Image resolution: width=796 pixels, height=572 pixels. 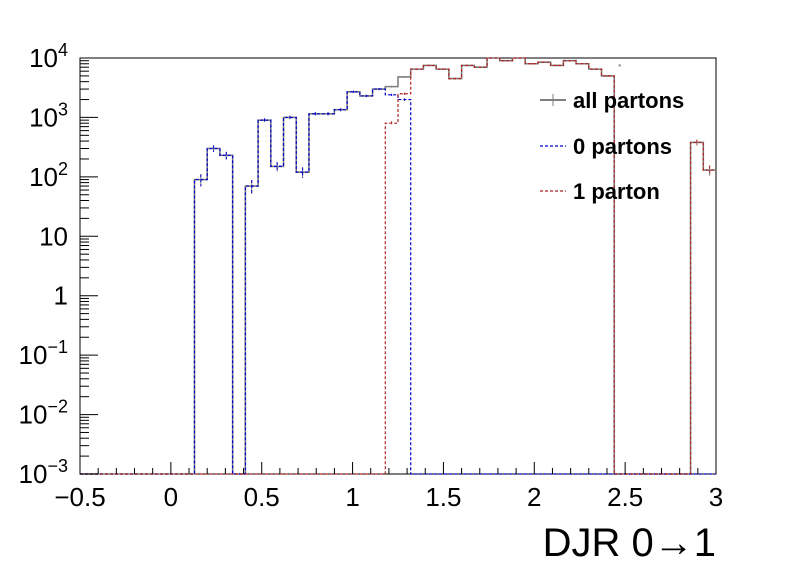 I want to click on x-tick-label: 2, so click(x=534, y=497).